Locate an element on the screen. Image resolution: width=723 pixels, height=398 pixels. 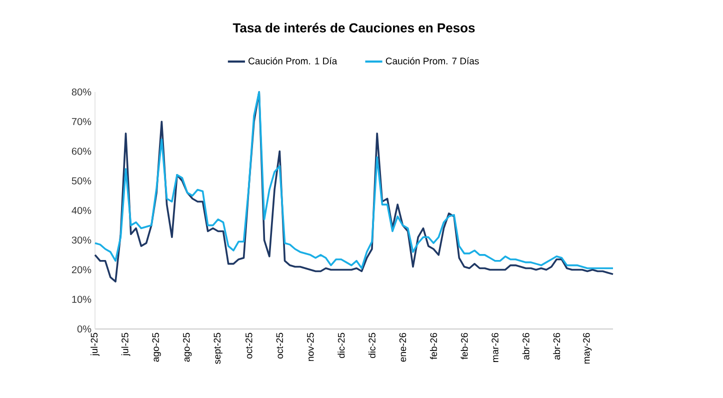
x-tick-label: sept-25 is located at coordinates (218, 348).